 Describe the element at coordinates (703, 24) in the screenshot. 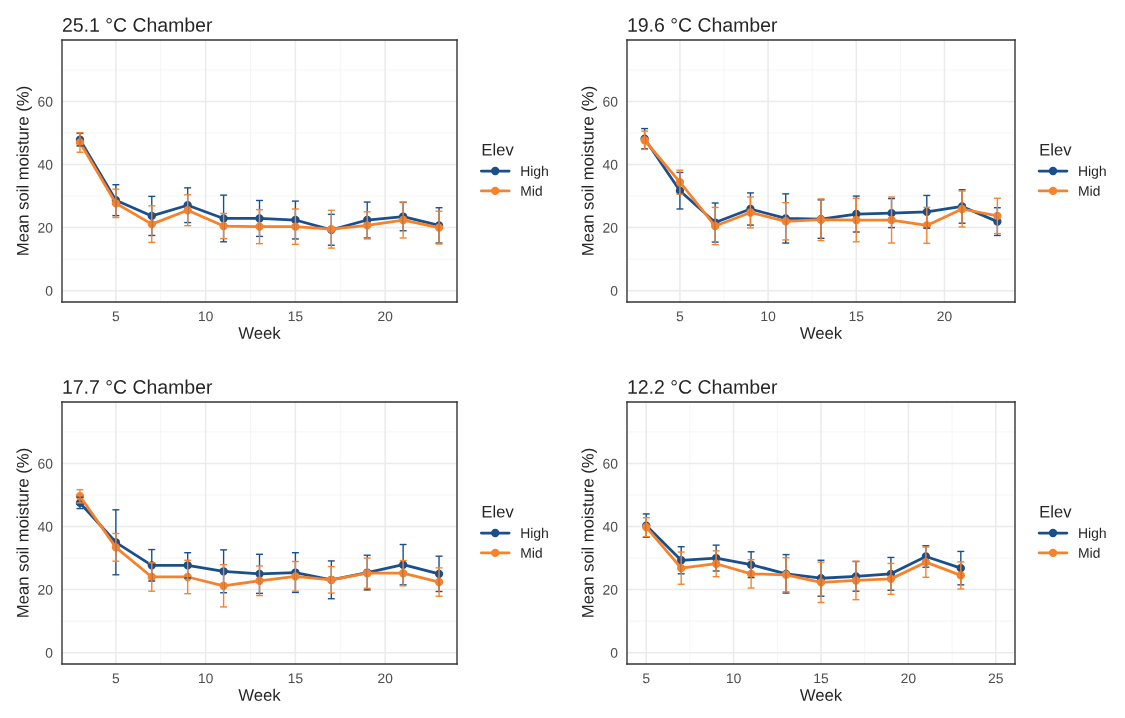

I see `chart-title: 19.6 °C Chamber` at that location.